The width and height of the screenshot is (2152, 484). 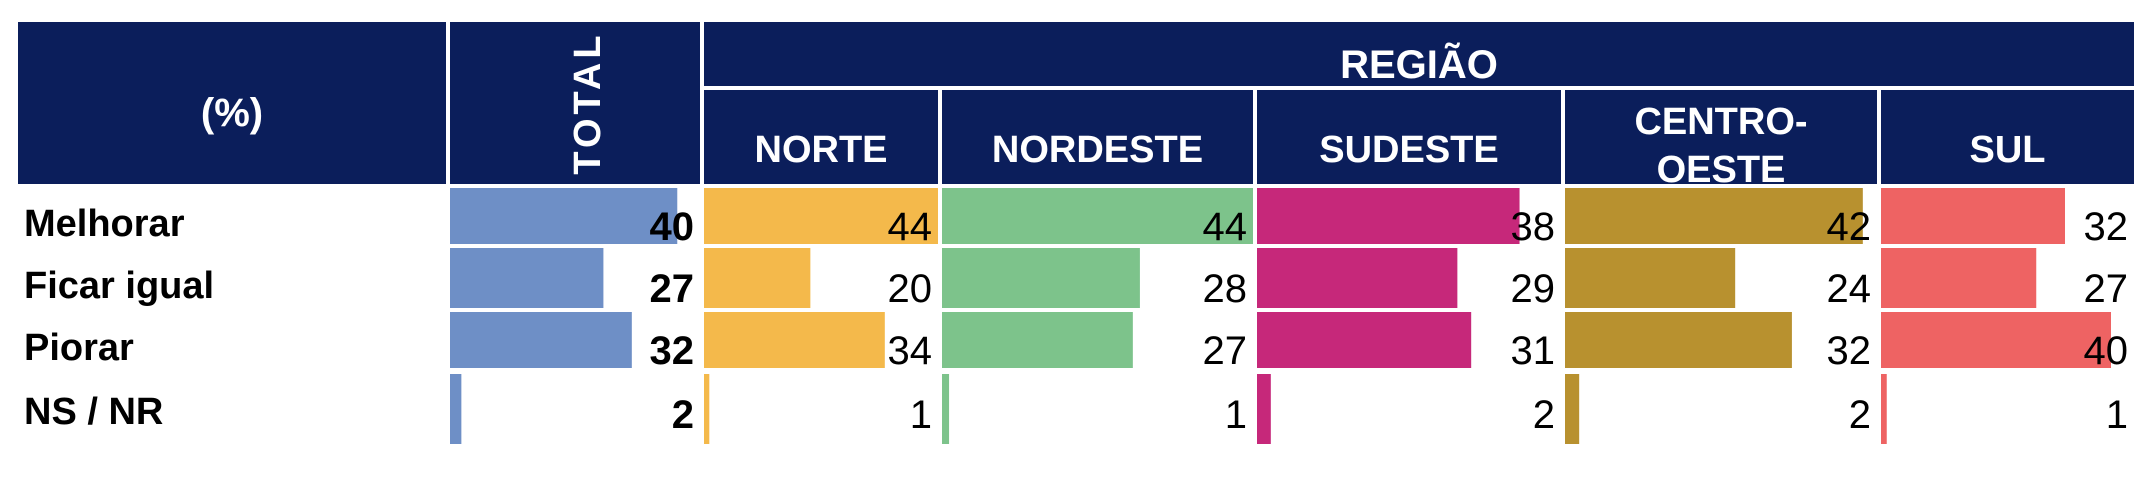 I want to click on value-label-3-1: 29, so click(x=1533, y=289).